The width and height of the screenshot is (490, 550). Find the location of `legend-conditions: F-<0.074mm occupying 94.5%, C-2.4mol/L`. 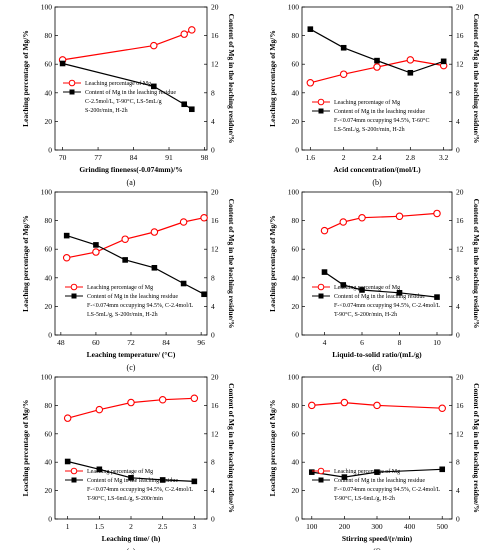

legend-conditions: F-<0.074mm occupying 94.5%, C-2.4mol/L is located at coordinates (387, 306).